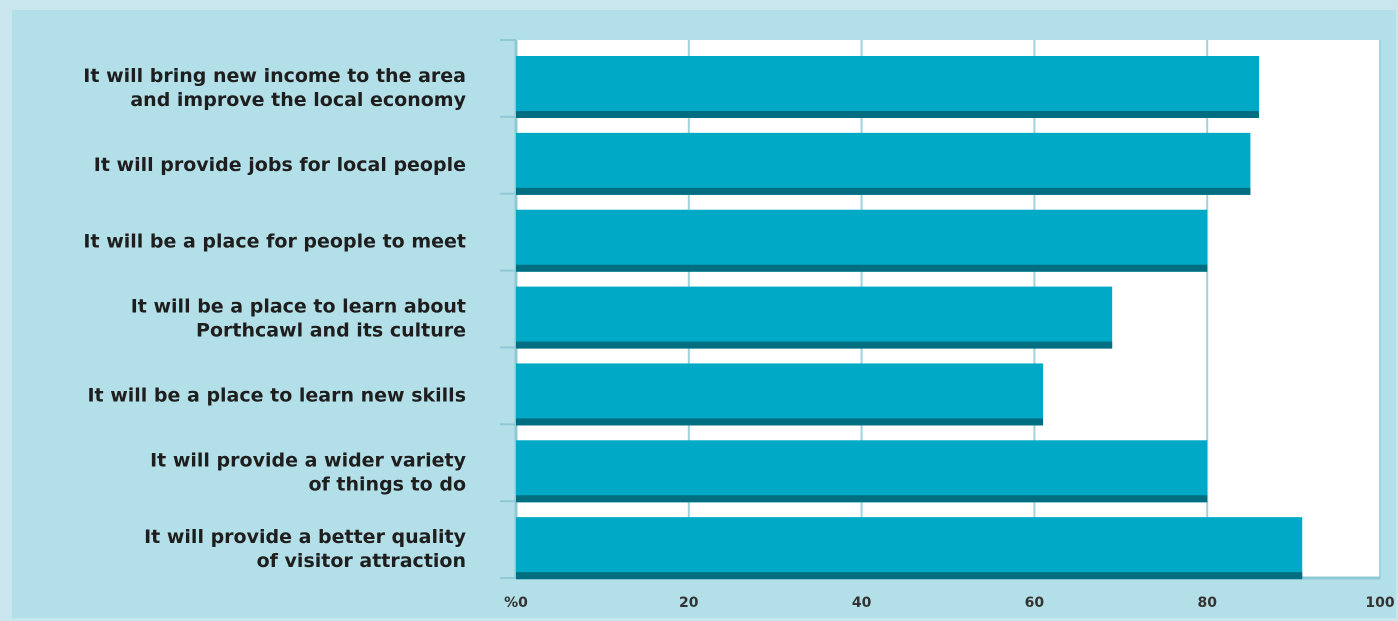 The image size is (1398, 621). I want to click on category-label: It will be a place to learn new skills, so click(276, 395).